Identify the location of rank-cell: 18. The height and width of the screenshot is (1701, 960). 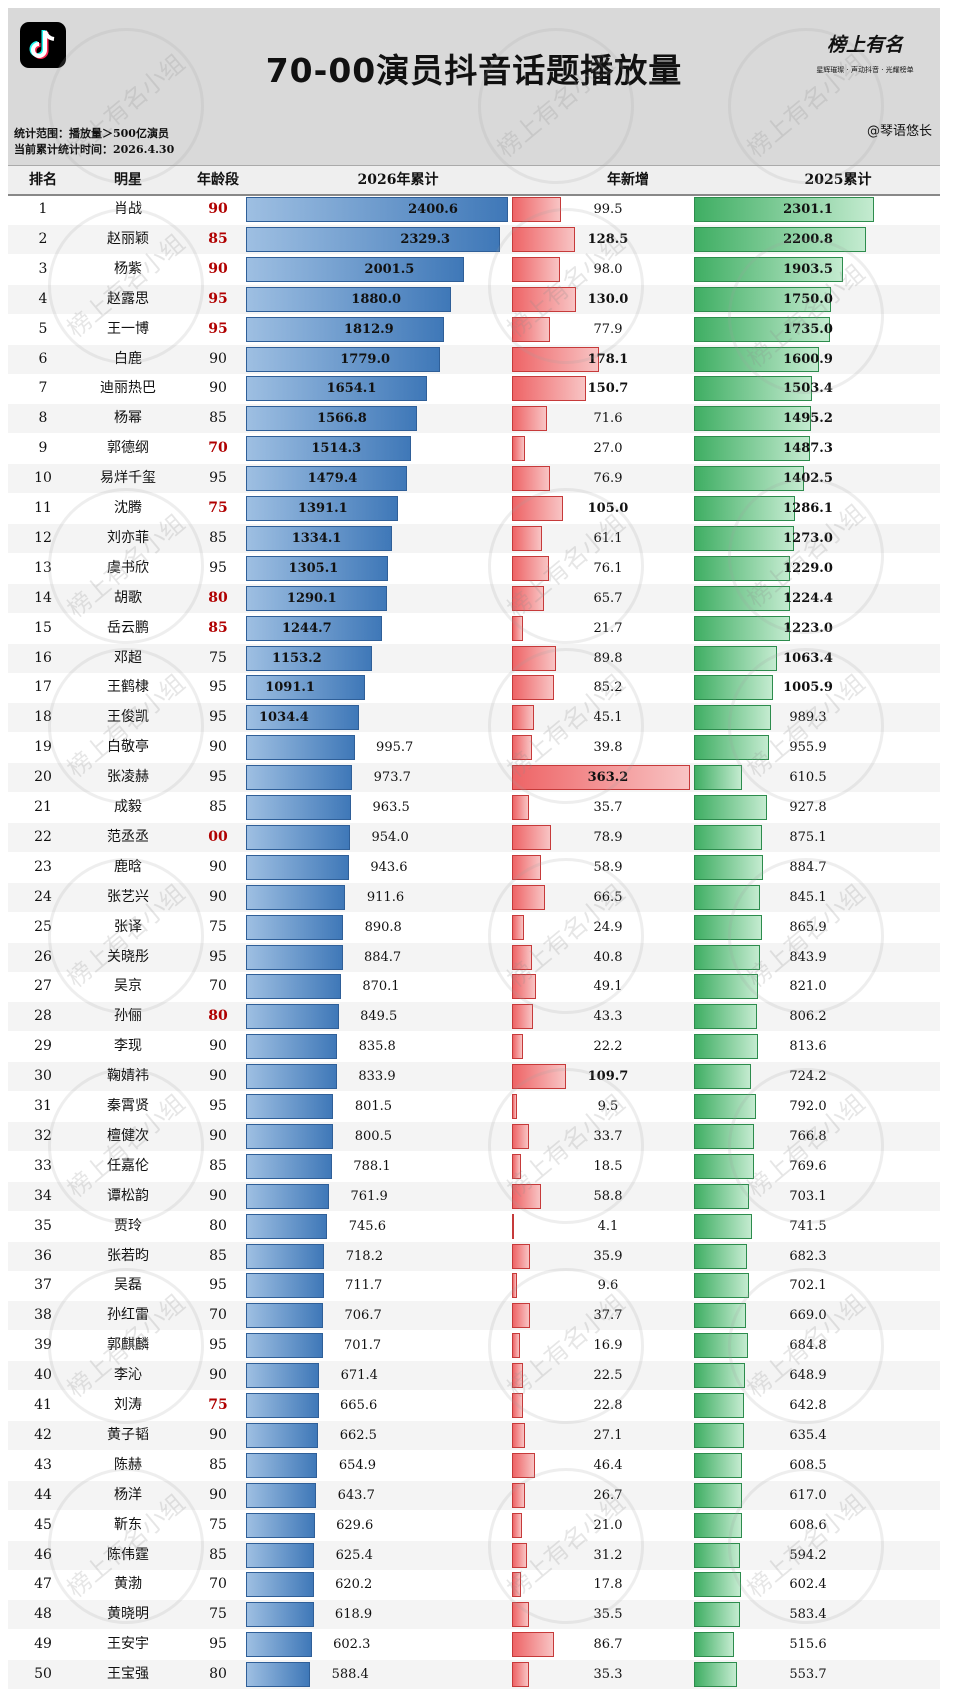
(43, 717).